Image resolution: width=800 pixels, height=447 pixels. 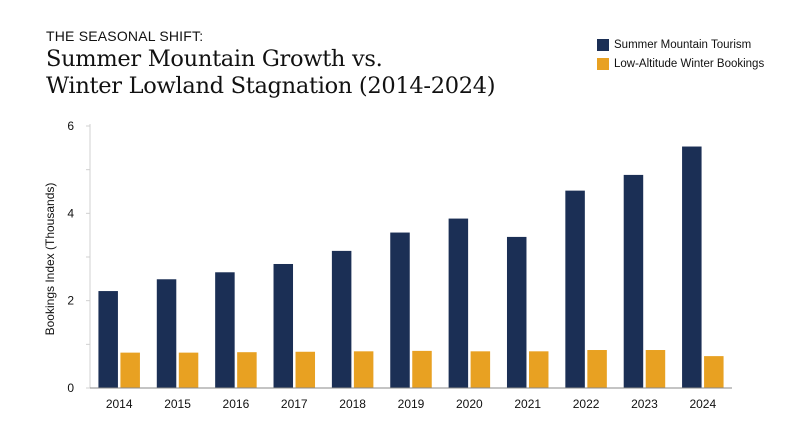 What do you see at coordinates (70, 213) in the screenshot?
I see `y-tick-label: 4` at bounding box center [70, 213].